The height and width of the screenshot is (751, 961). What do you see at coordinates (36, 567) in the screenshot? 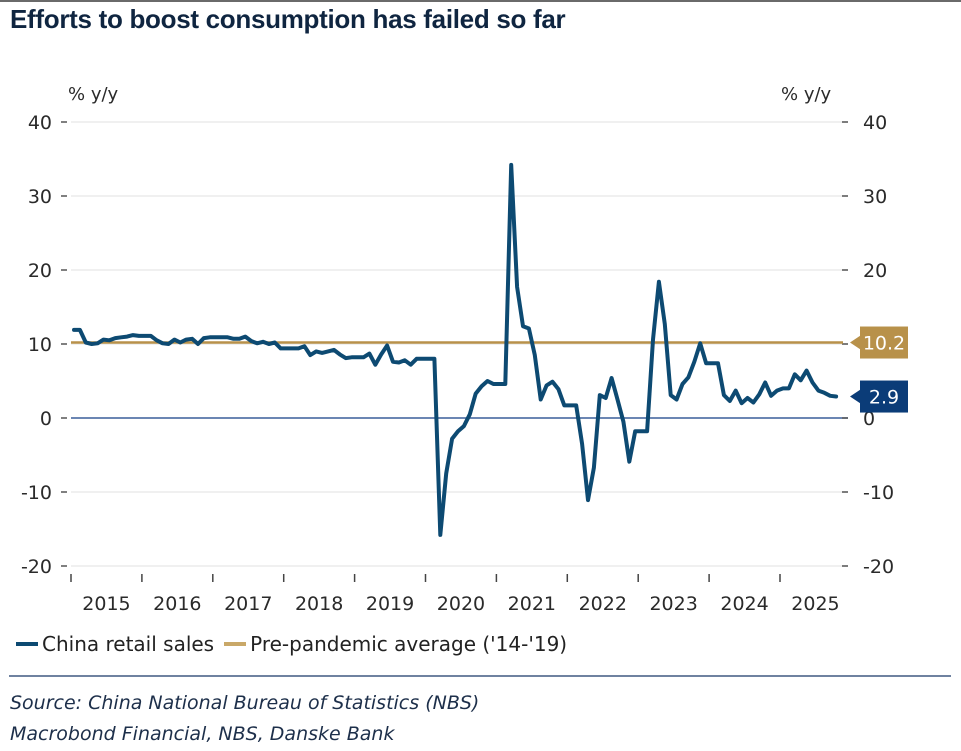
I see `y-tick-label-left: -20` at bounding box center [36, 567].